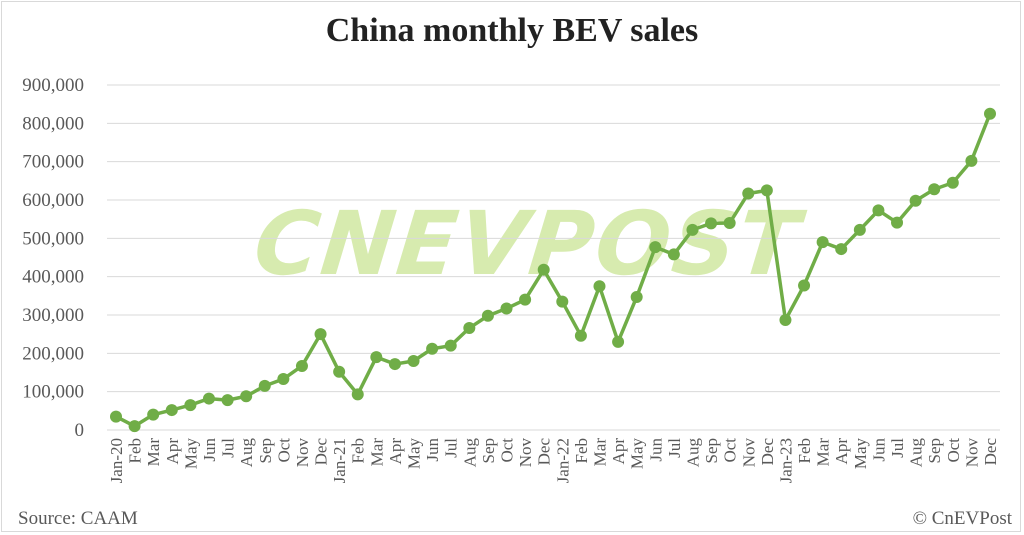 This screenshot has height=535, width=1024. Describe the element at coordinates (53, 85) in the screenshot. I see `y-tick-label: 900,000` at that location.